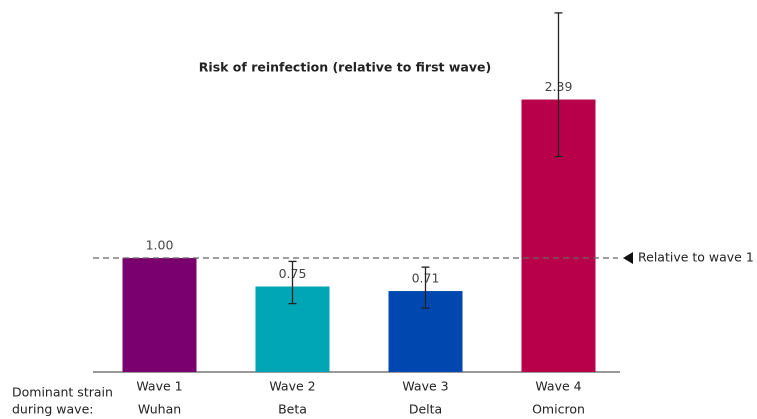  Describe the element at coordinates (558, 386) in the screenshot. I see `x-tick-label: Wave 4` at that location.